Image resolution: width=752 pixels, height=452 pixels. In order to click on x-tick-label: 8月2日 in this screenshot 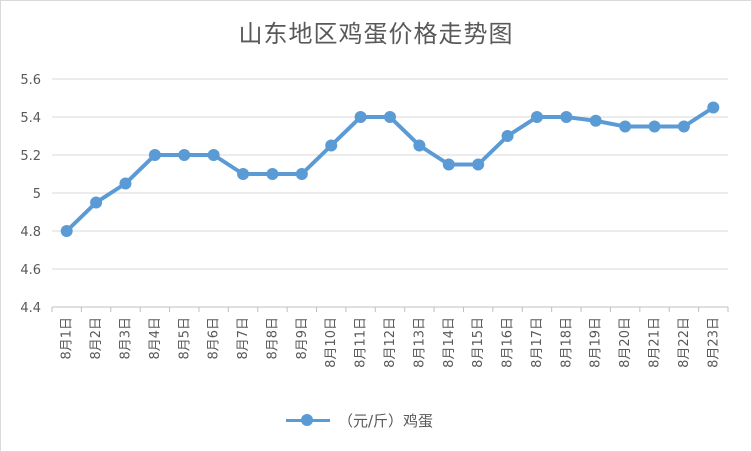, I will do `click(96, 338)`.